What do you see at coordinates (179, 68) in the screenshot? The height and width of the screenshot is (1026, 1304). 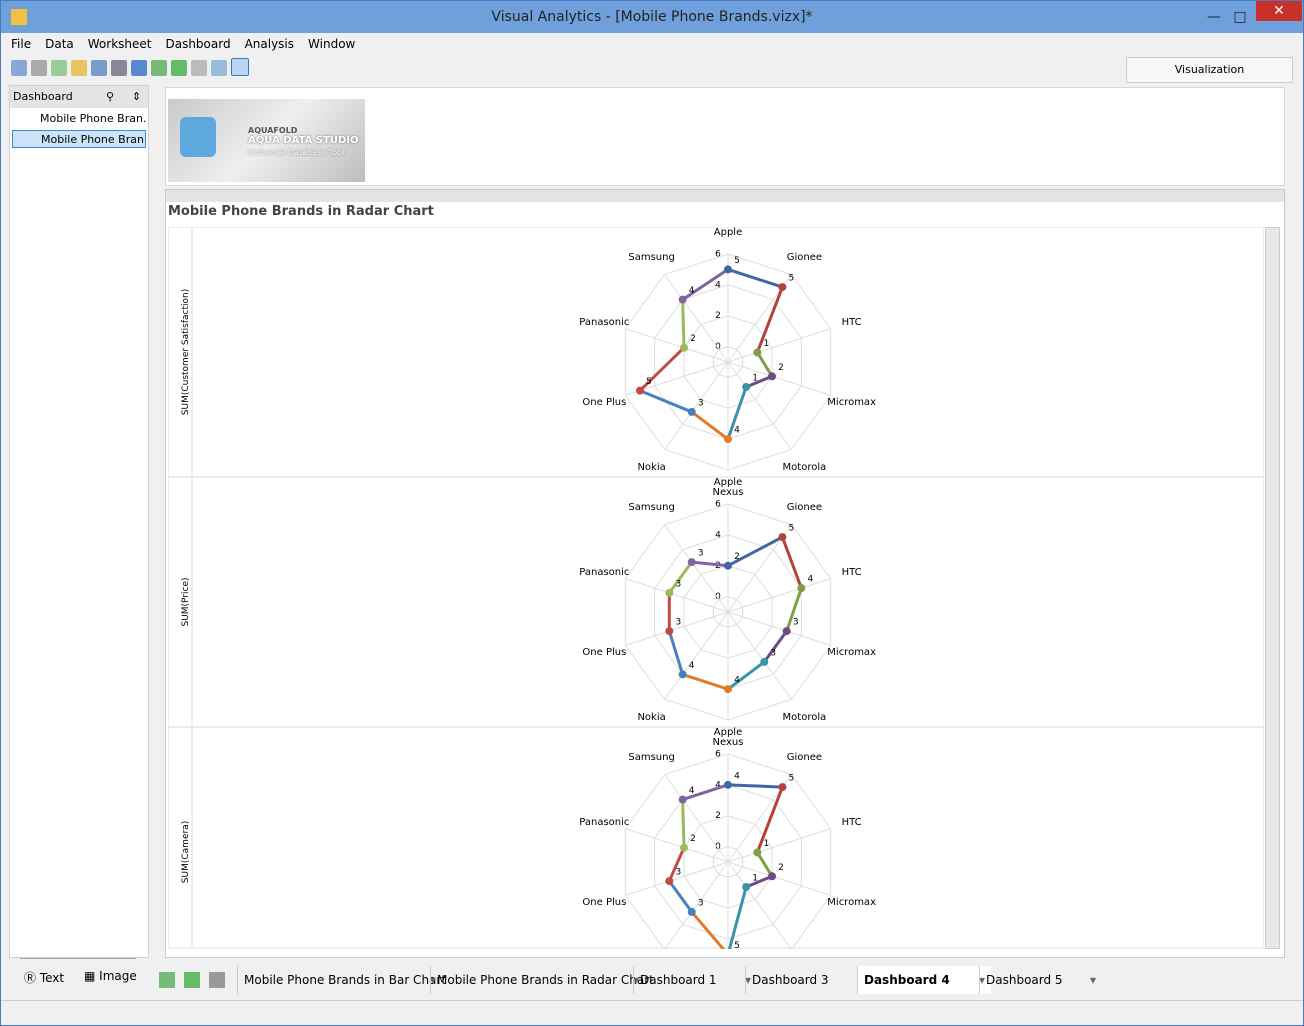 I see `add-dashboard-button` at bounding box center [179, 68].